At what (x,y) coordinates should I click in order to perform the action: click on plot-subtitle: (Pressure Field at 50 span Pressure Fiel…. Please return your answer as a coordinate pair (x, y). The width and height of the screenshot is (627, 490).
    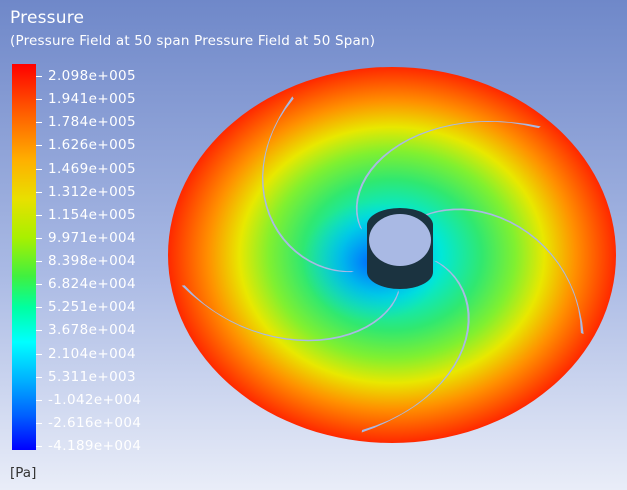
    Looking at the image, I should click on (193, 41).